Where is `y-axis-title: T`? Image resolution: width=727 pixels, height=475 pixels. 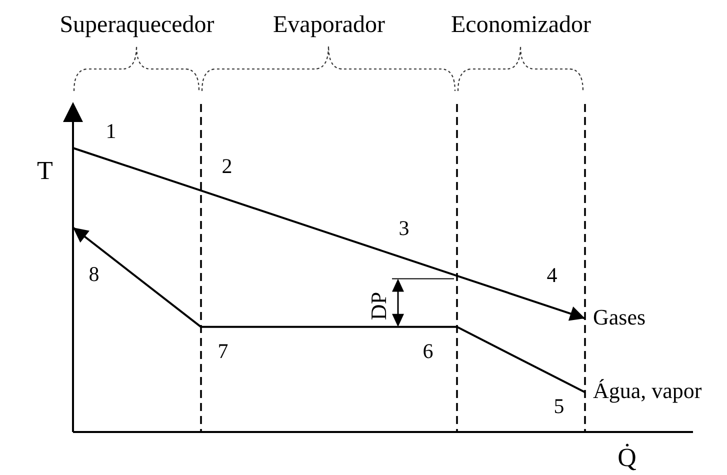 y-axis-title: T is located at coordinates (45, 170).